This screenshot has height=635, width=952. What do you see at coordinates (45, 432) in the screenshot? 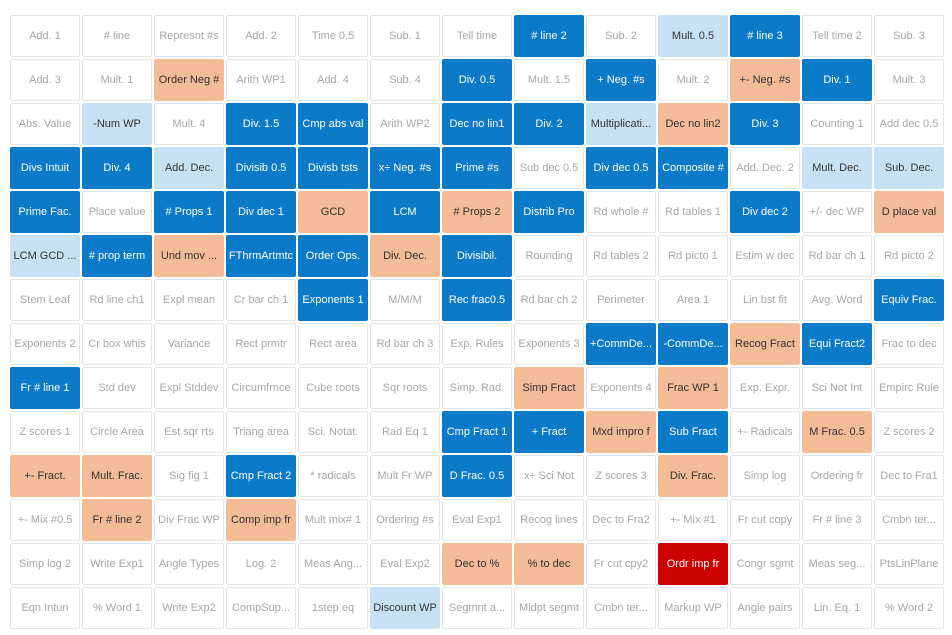
I see `skill-tile: Z scores 1` at bounding box center [45, 432].